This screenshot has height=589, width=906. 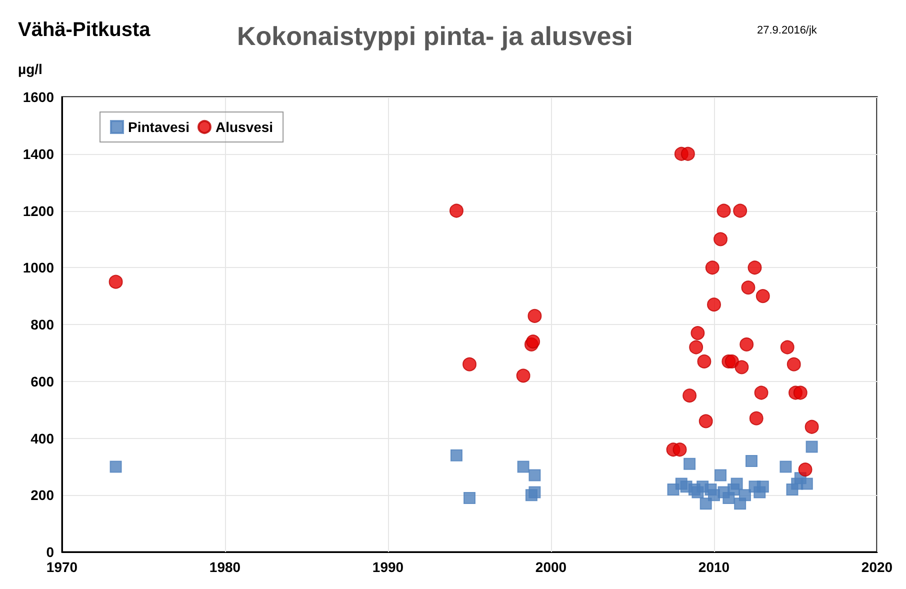 I want to click on x-tick-label: 2010, so click(x=714, y=567).